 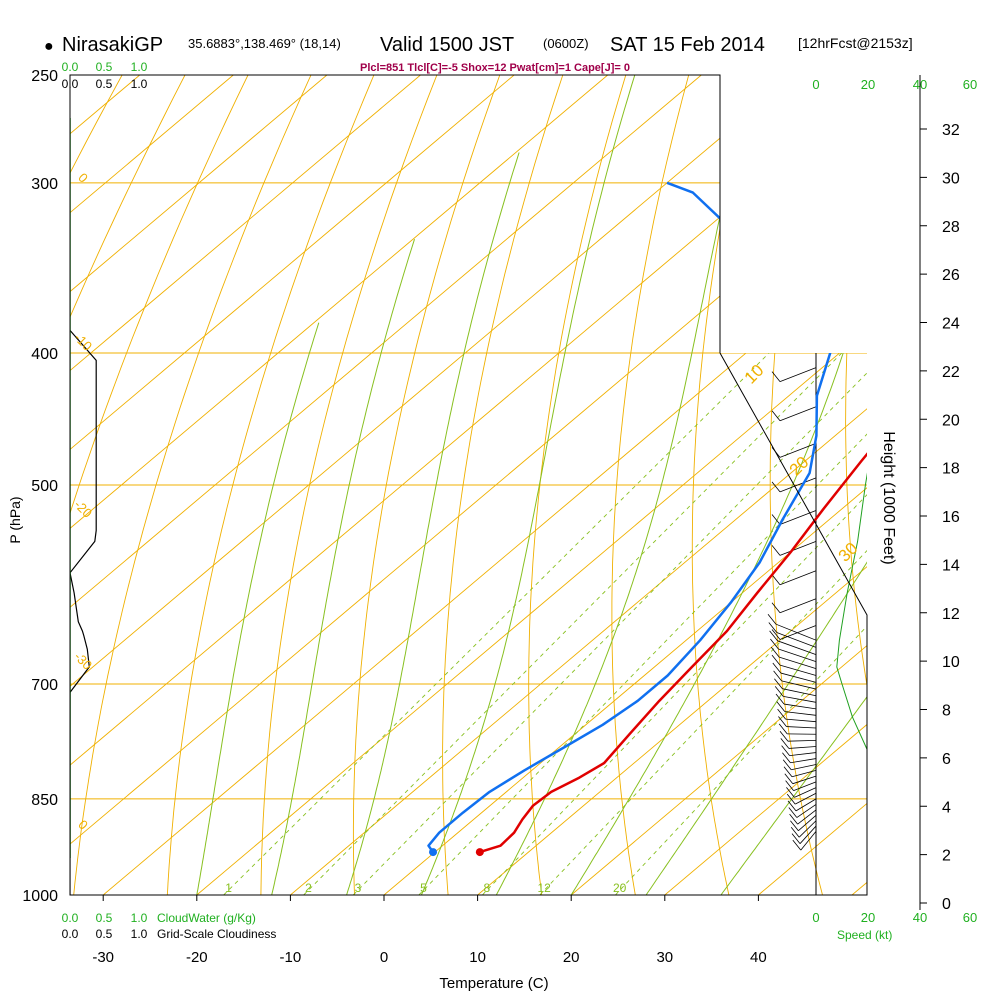 I want to click on x-tick-label: 0, so click(x=384, y=957).